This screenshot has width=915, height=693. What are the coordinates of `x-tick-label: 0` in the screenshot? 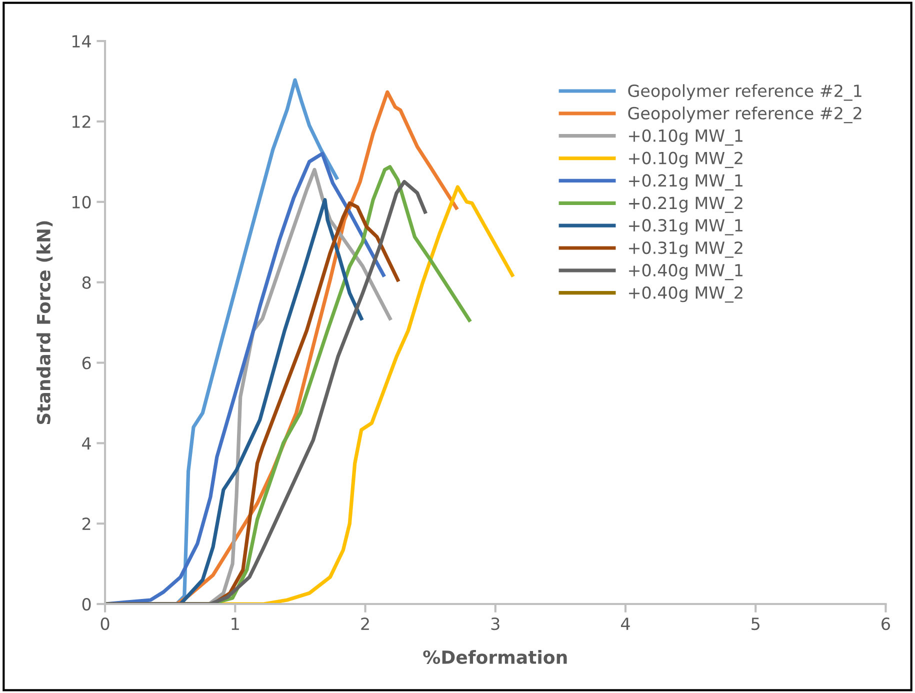 It's located at (105, 624).